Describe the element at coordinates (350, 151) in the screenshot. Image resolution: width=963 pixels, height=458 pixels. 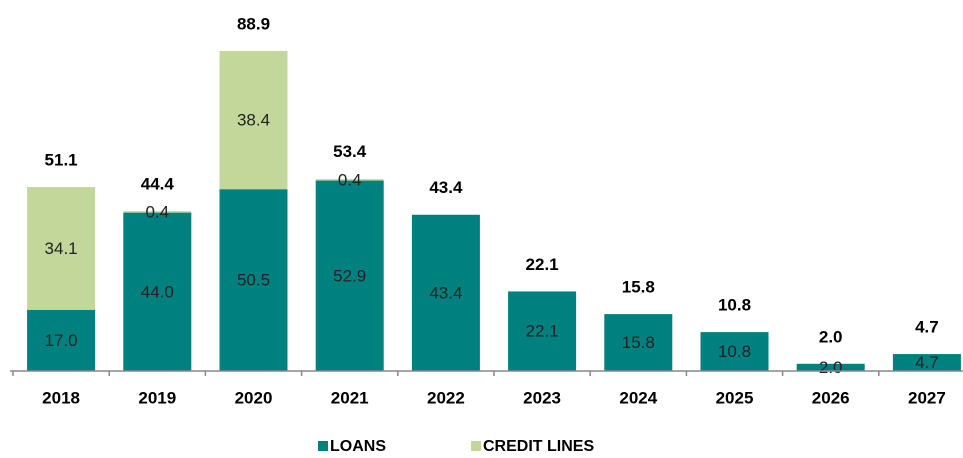
I see `total-label: 53.4` at that location.